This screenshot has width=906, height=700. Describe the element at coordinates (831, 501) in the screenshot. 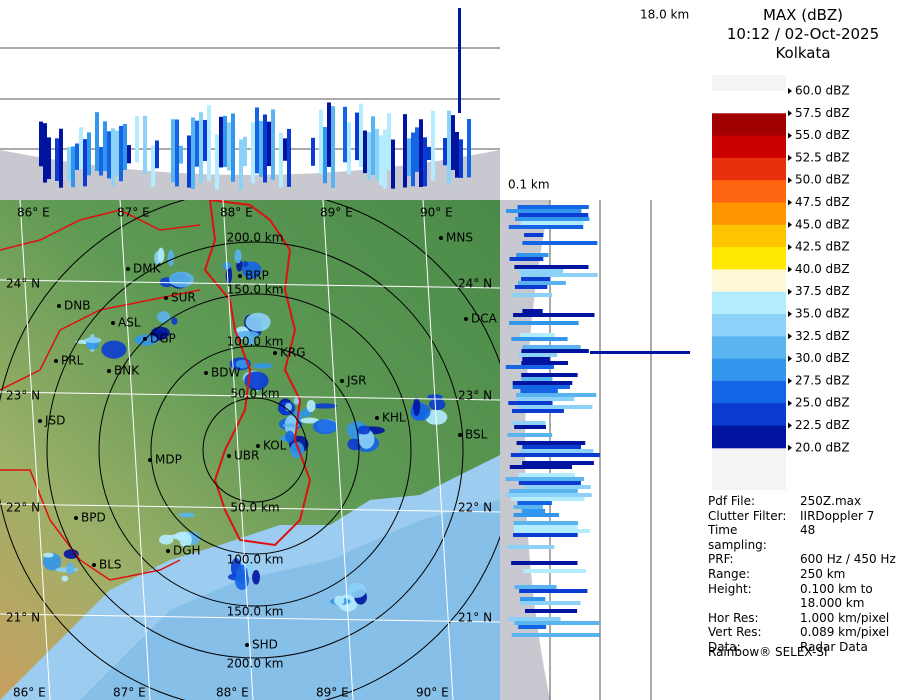

I see `info-value: 250Z.max` at that location.